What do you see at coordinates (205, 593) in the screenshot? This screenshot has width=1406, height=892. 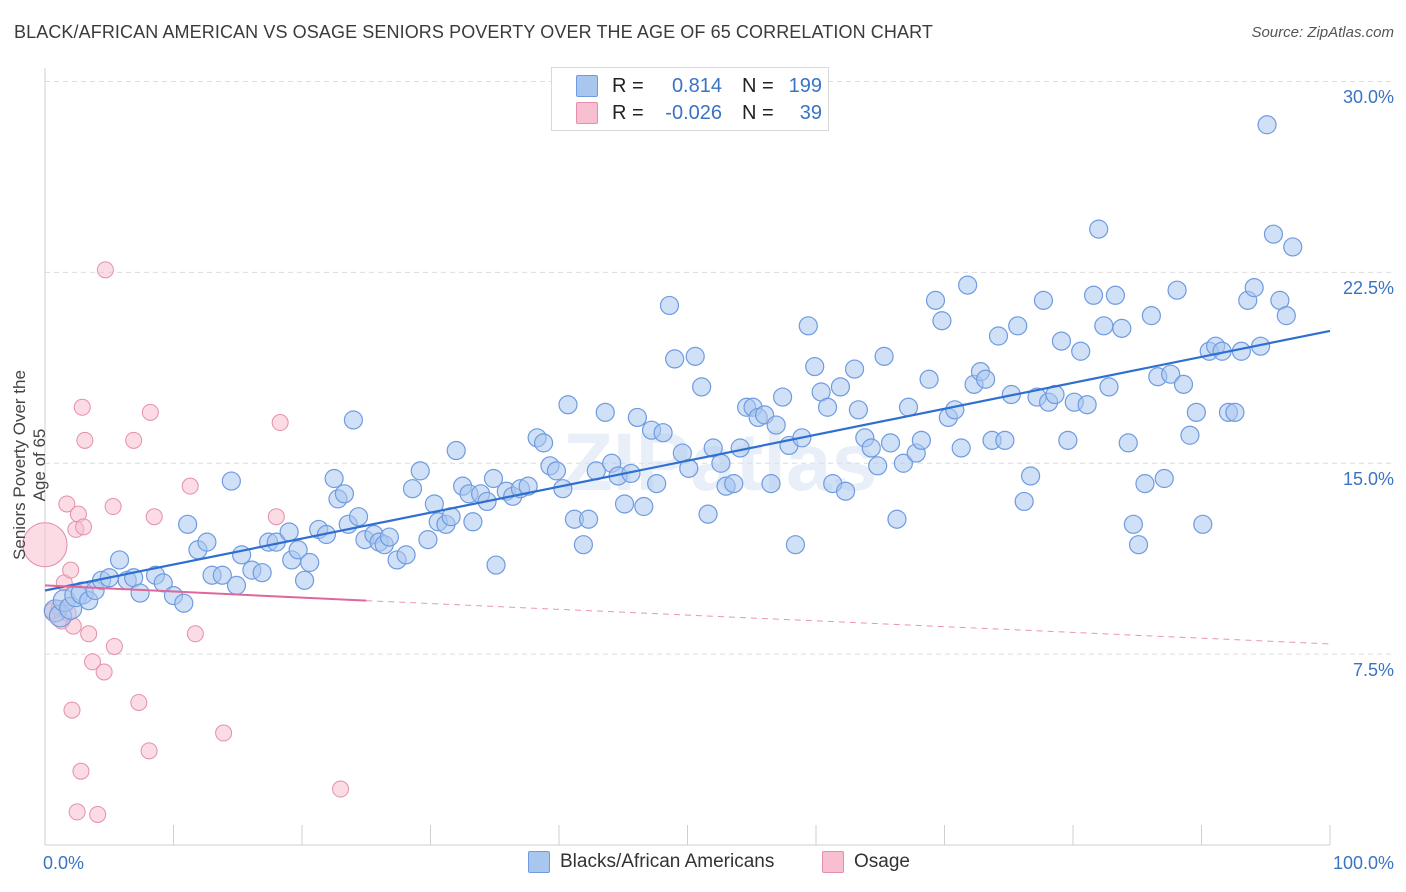 I see `trend-line-osage` at bounding box center [205, 593].